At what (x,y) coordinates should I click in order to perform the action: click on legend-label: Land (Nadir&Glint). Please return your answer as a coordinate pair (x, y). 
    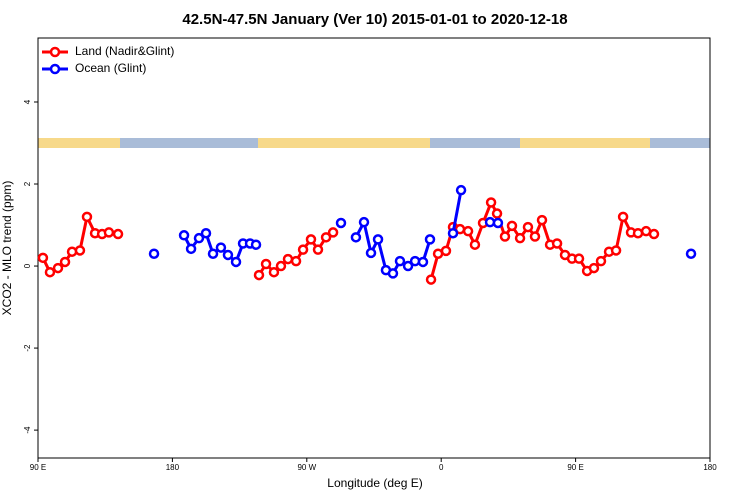
    Looking at the image, I should click on (124, 51).